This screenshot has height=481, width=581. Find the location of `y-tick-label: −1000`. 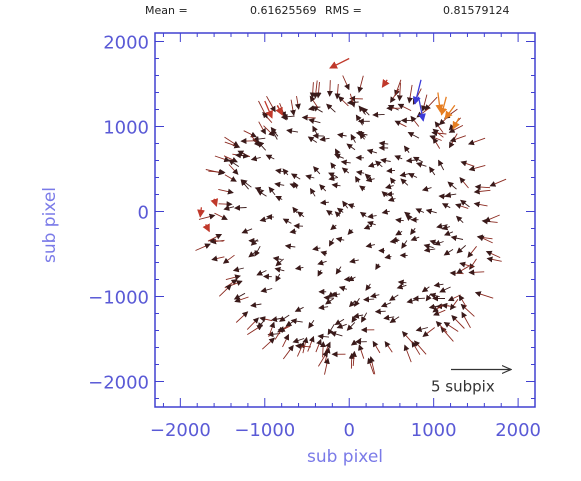

y-tick-label: −1000 is located at coordinates (118, 298).